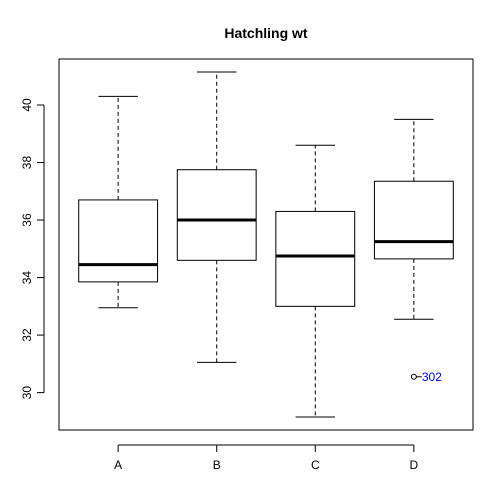 Image resolution: width=504 pixels, height=504 pixels. What do you see at coordinates (216, 215) in the screenshot?
I see `box-B` at bounding box center [216, 215].